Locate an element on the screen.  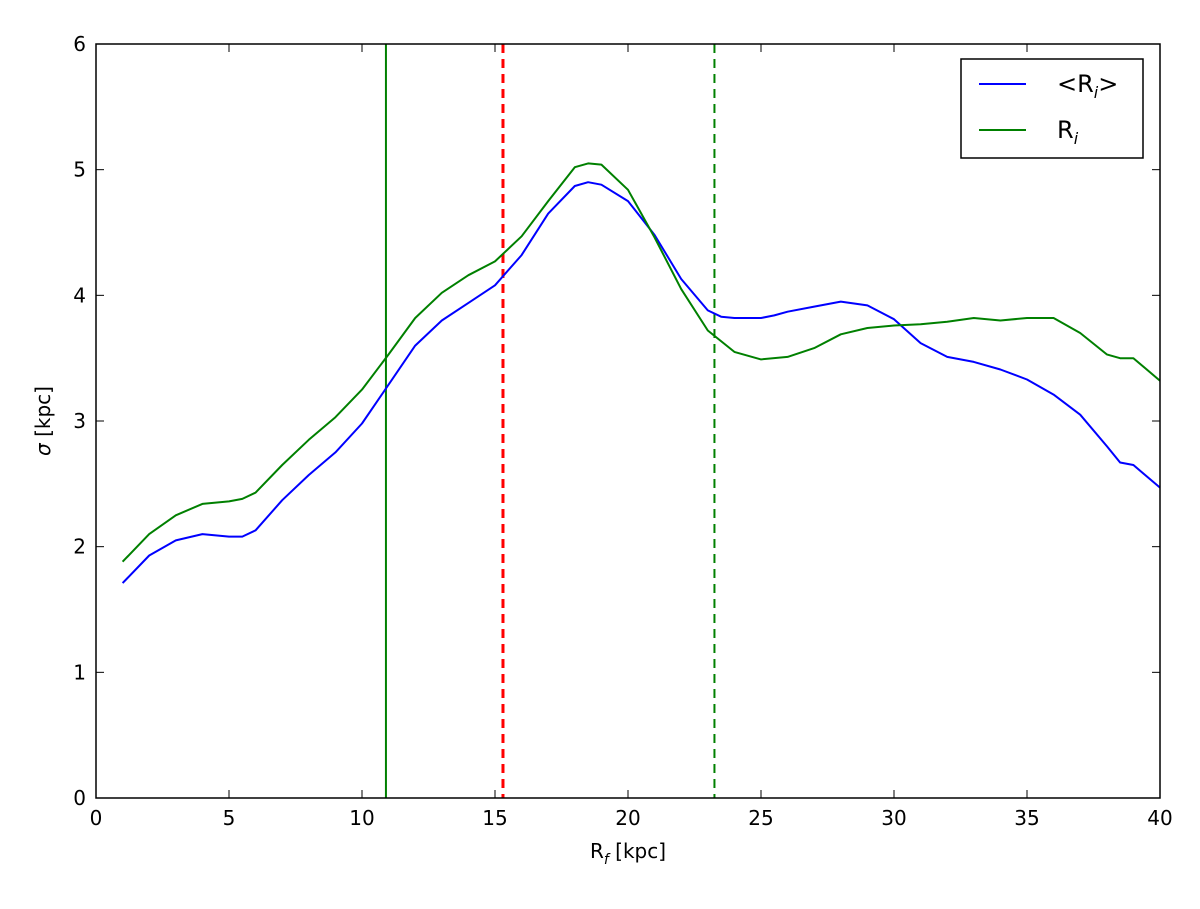
x-tick-label: 35 is located at coordinates (1026, 818).